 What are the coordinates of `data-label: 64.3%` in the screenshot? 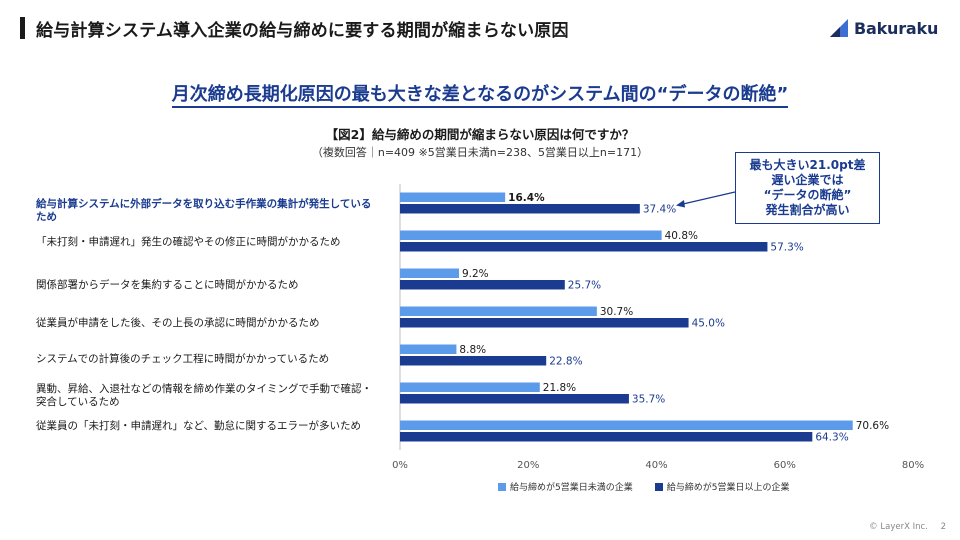 It's located at (831, 438).